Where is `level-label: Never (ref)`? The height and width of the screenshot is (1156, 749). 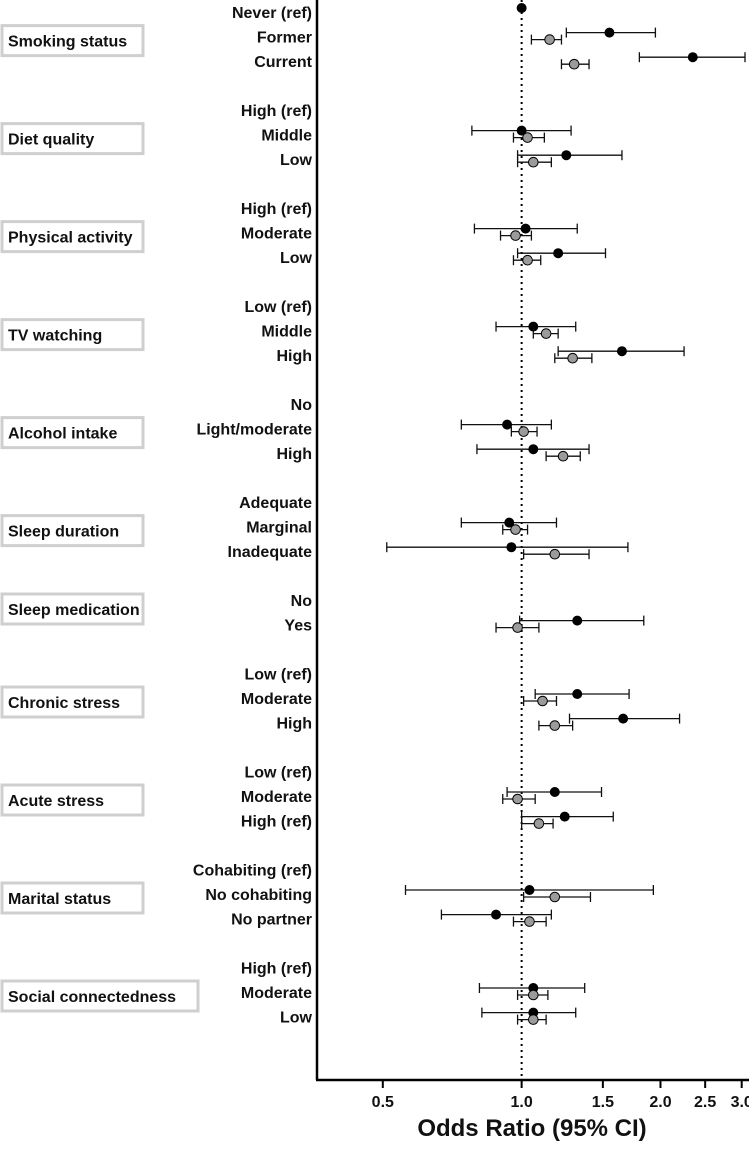
level-label: Never (ref) is located at coordinates (272, 13).